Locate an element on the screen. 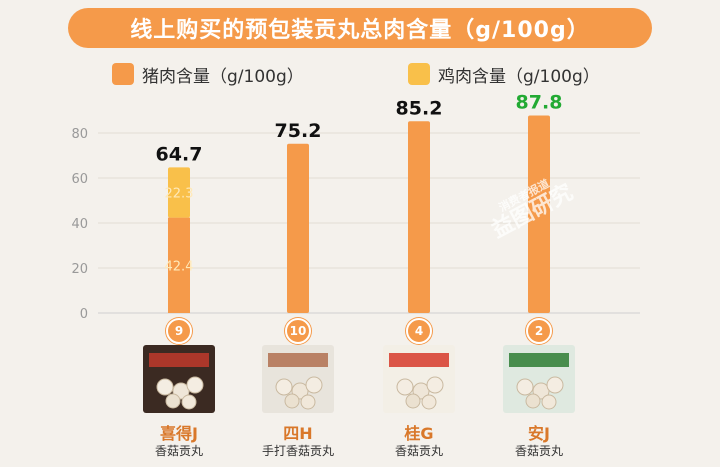 This screenshot has width=720, height=467. segment-value-label: 22.3 is located at coordinates (179, 194).